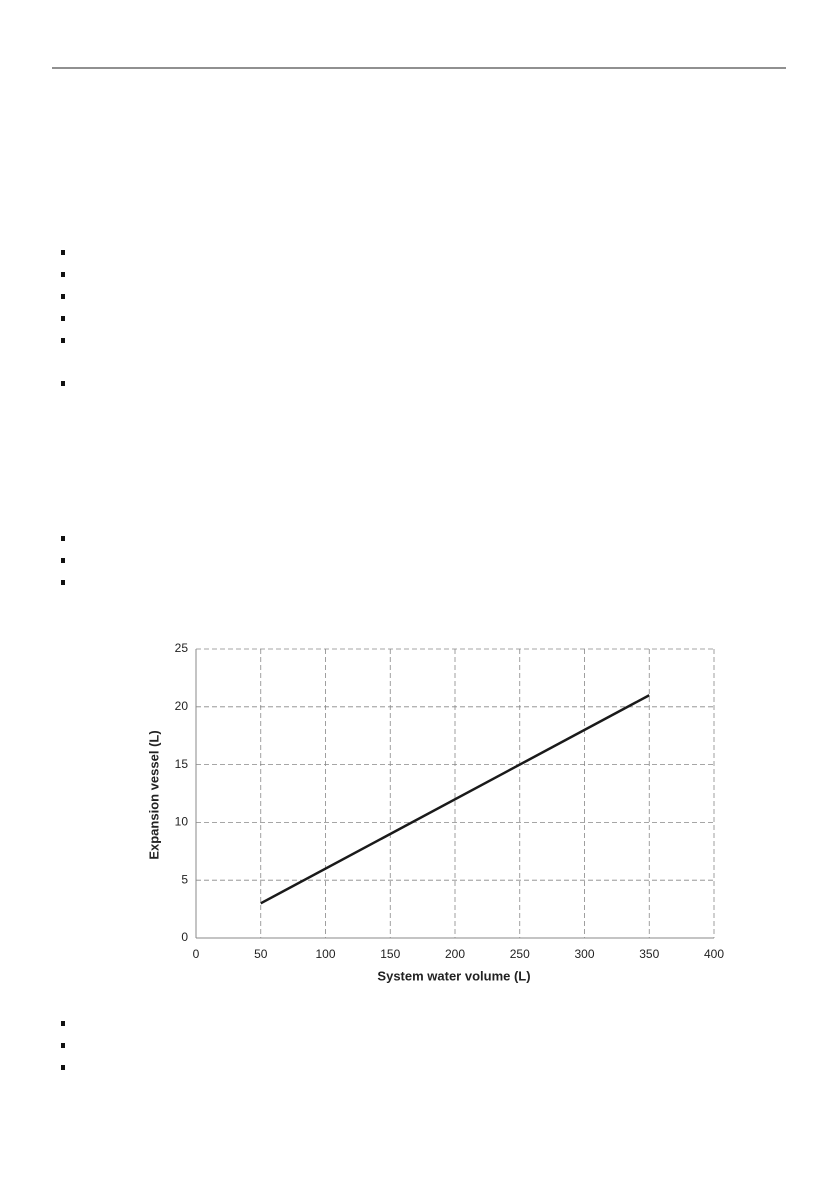 The image size is (840, 1195). I want to click on x-axis-label: System water volume (L), so click(453, 975).